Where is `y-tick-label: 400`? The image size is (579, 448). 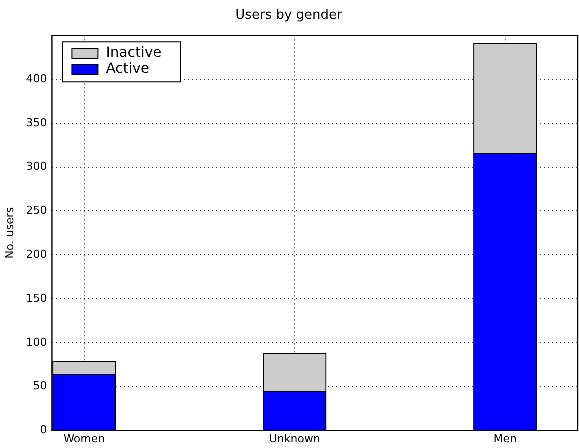
y-tick-label: 400 is located at coordinates (37, 79).